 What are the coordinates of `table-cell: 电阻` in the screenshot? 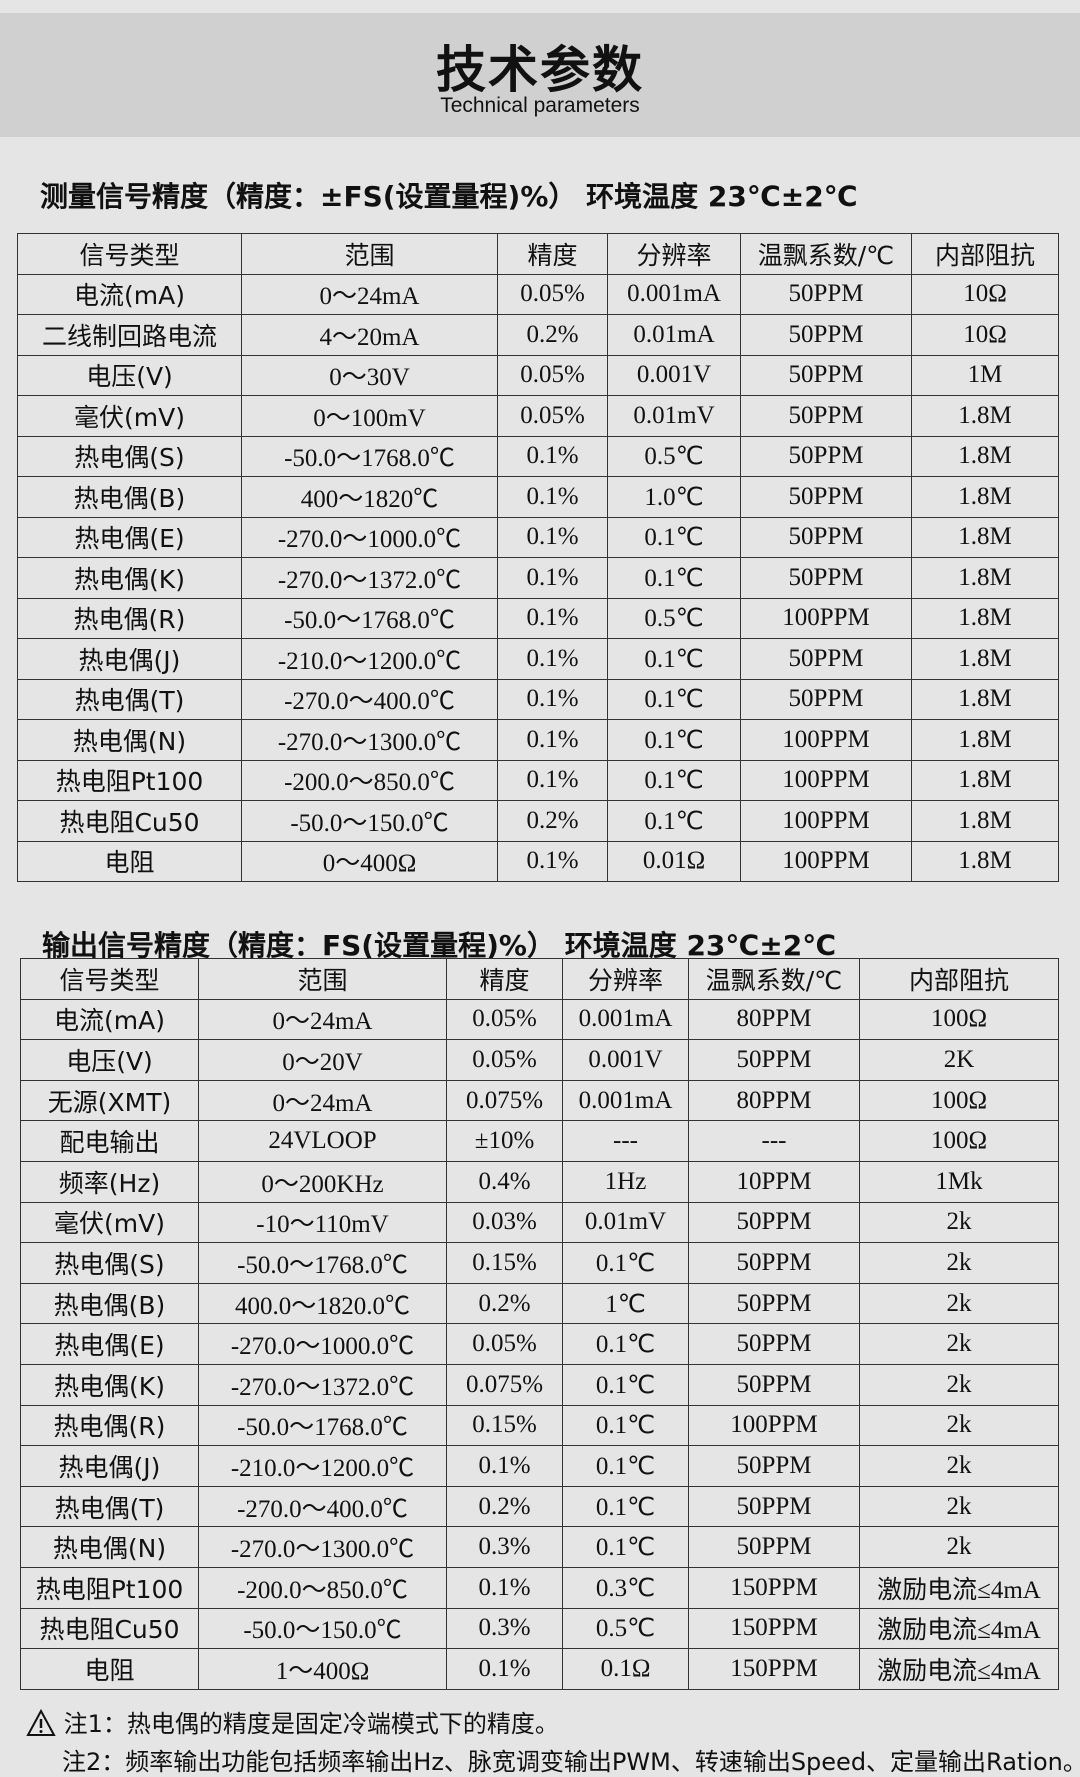 It's located at (129, 861).